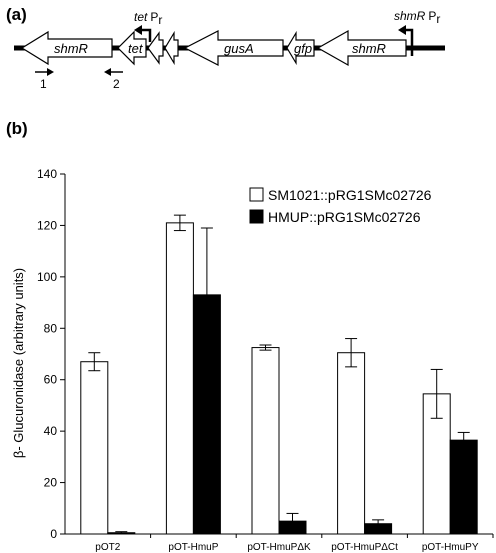  I want to click on panel-a-label: (a), so click(16, 14).